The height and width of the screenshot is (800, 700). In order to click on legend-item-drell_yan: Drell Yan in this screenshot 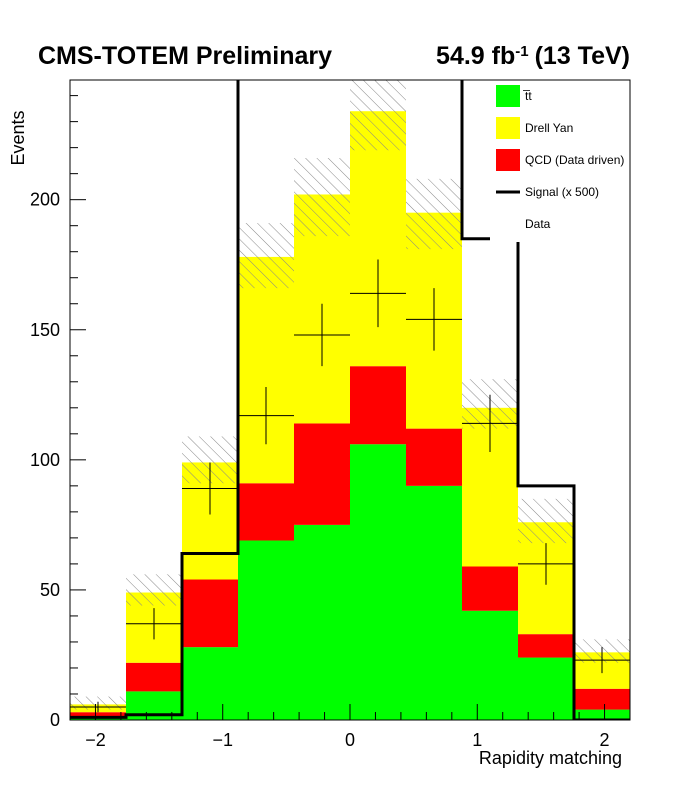, I will do `click(534, 128)`.